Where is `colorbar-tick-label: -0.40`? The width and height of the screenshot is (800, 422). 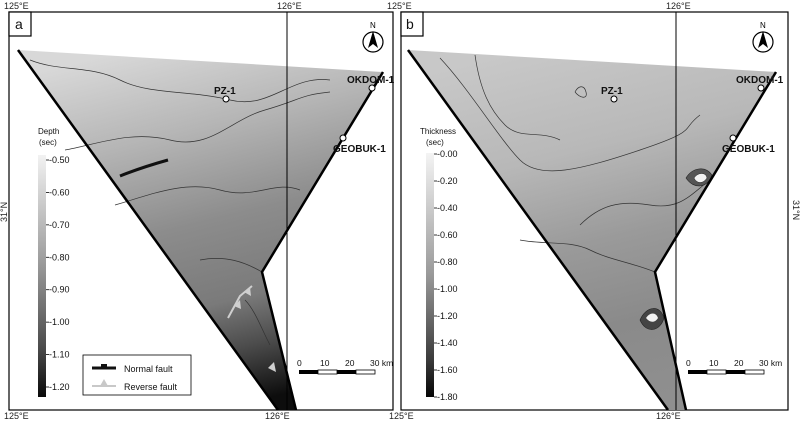 colorbar-tick-label: -0.40 is located at coordinates (447, 208).